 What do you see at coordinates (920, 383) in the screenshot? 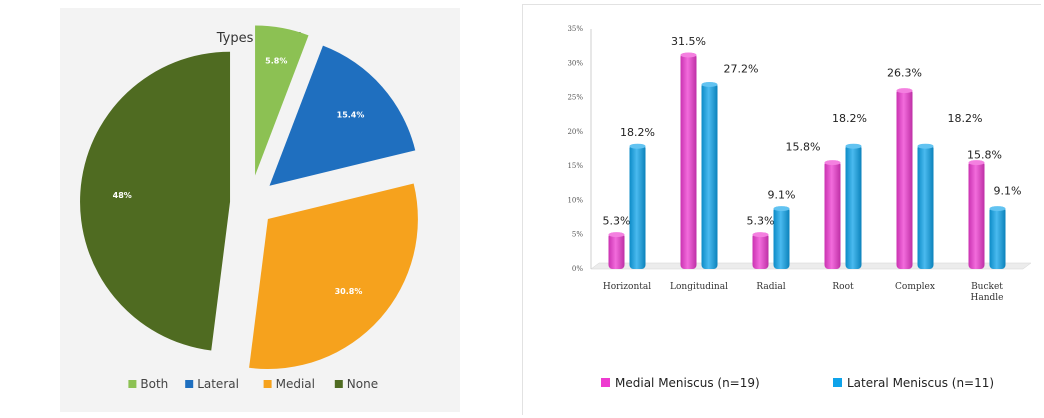
I see `bar-legend-label-lateral: Lateral Meniscus (n=11)` at bounding box center [920, 383].